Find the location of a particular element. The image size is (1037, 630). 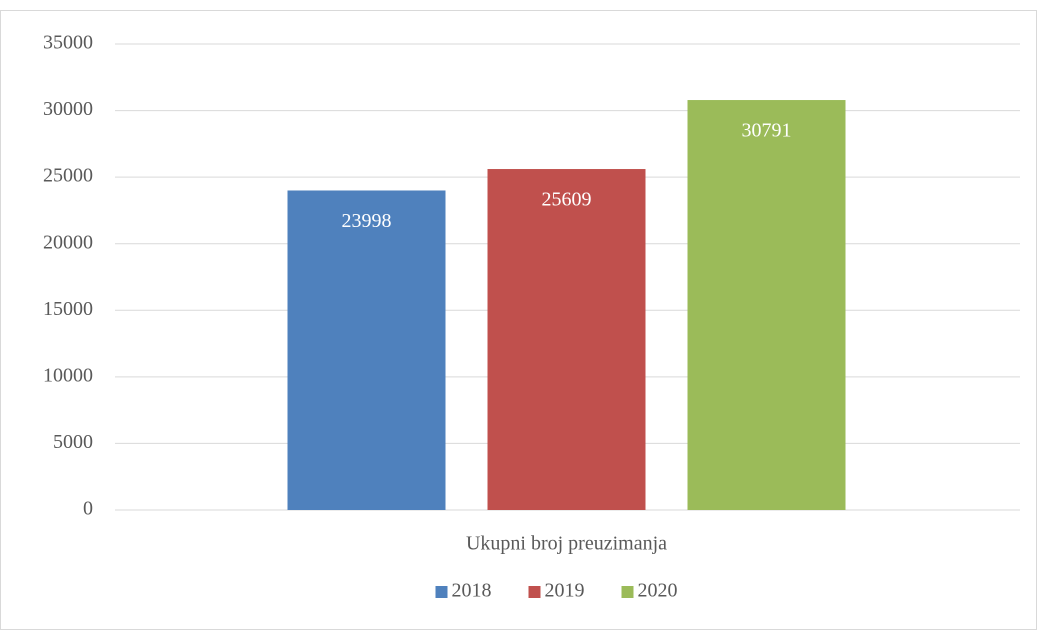

legend-label: 2019 is located at coordinates (565, 591).